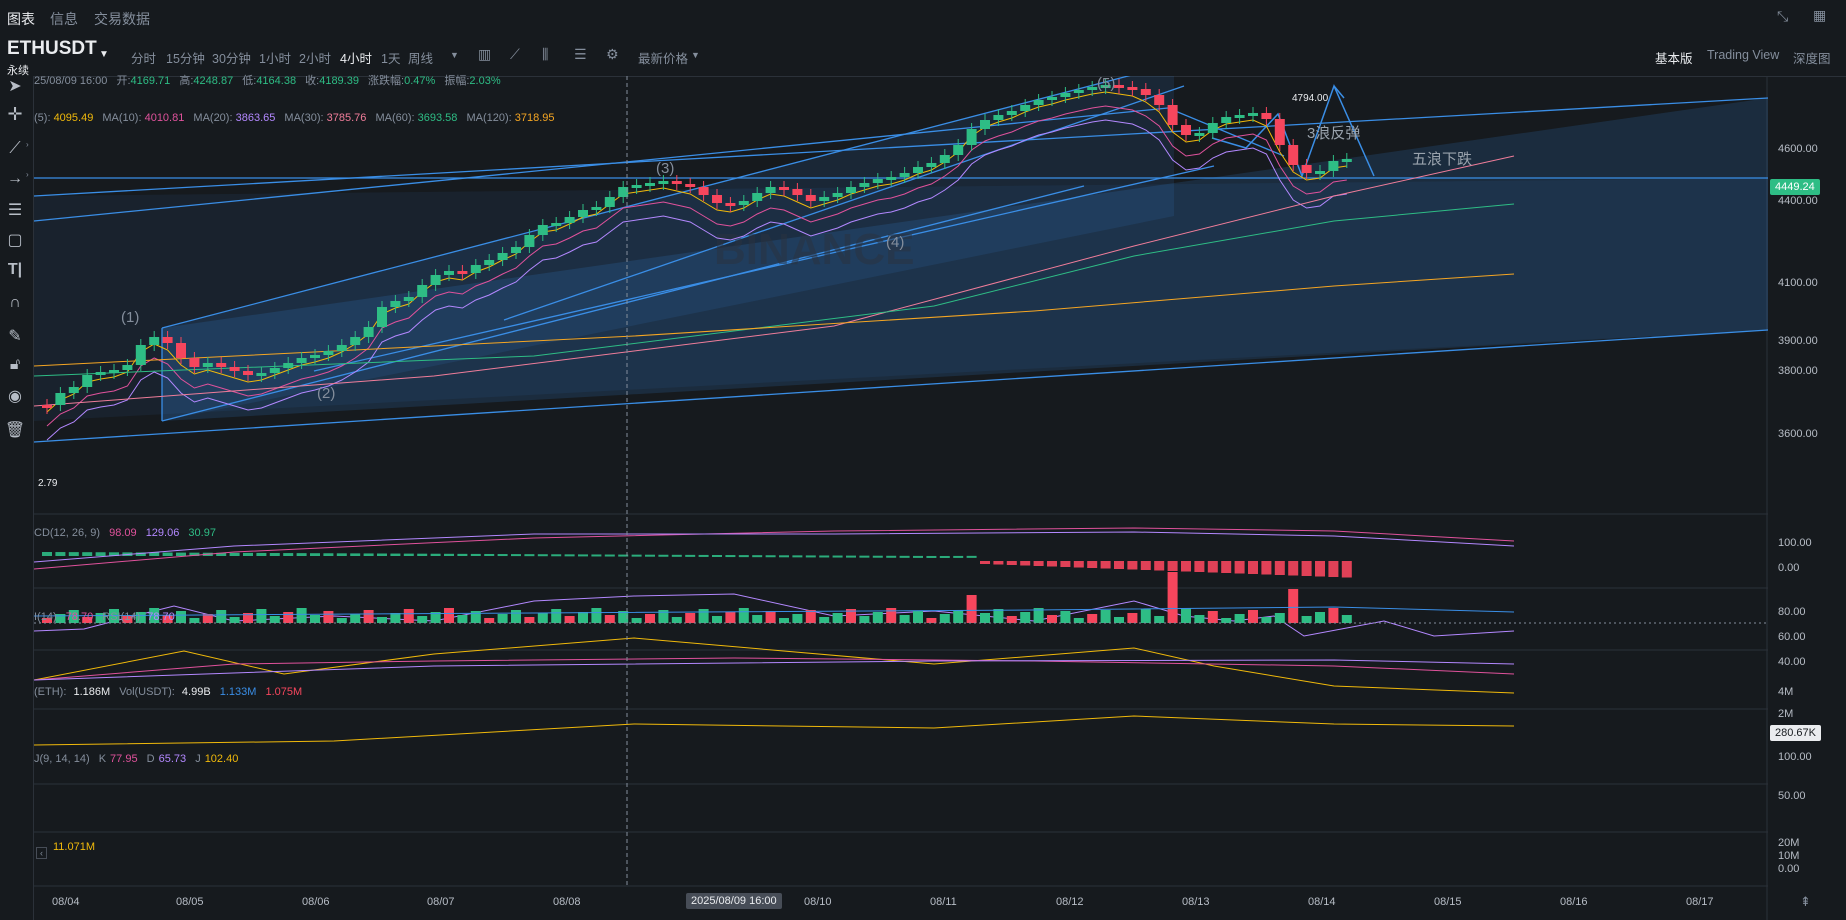 Image resolution: width=1846 pixels, height=920 pixels. Describe the element at coordinates (185, 59) in the screenshot. I see `interval-15m: 15分钟` at that location.